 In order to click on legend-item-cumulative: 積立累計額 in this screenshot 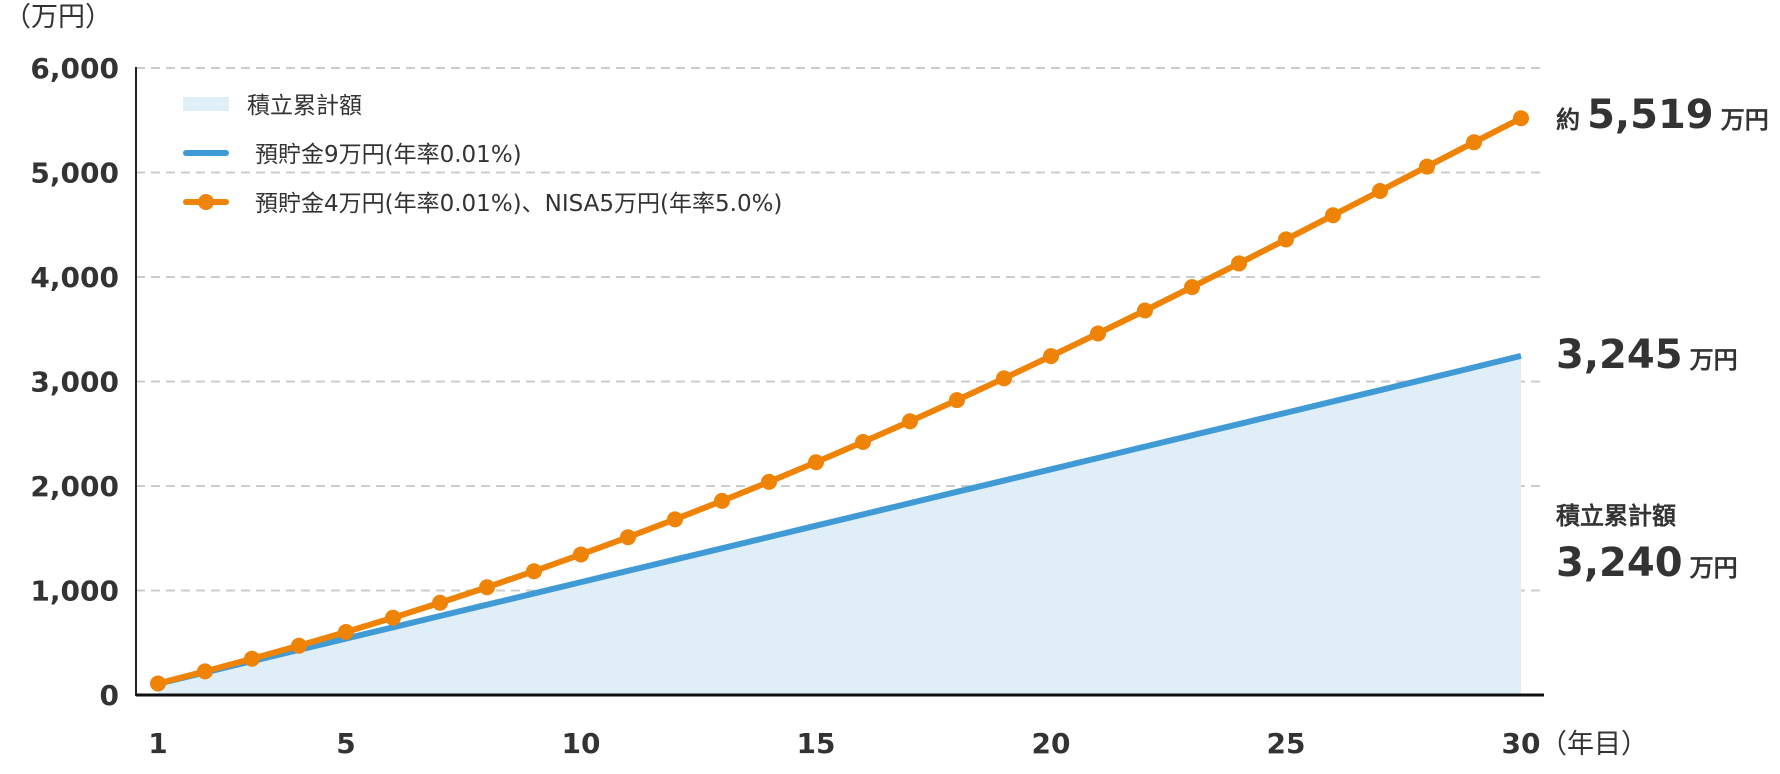, I will do `click(272, 106)`.